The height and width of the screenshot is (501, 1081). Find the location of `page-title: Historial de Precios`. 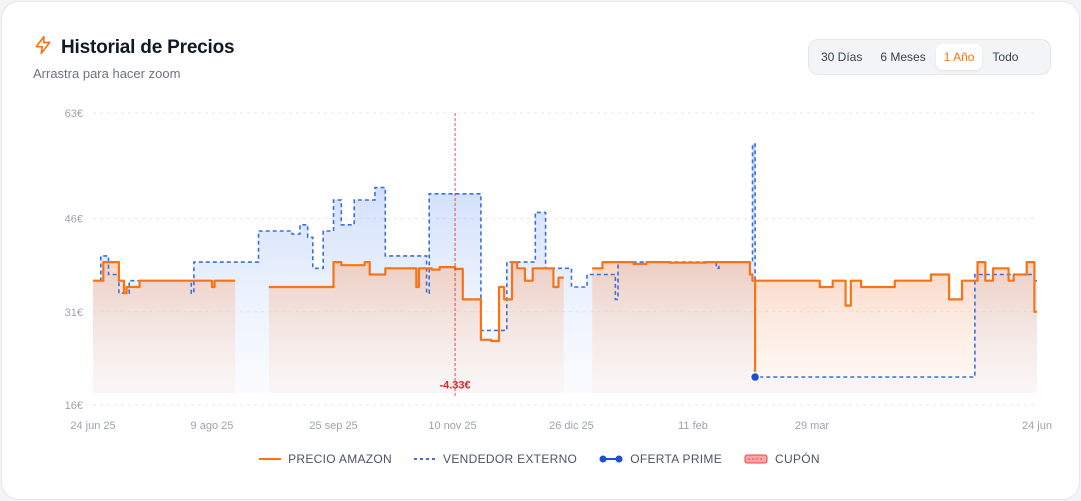

page-title: Historial de Precios is located at coordinates (148, 47).